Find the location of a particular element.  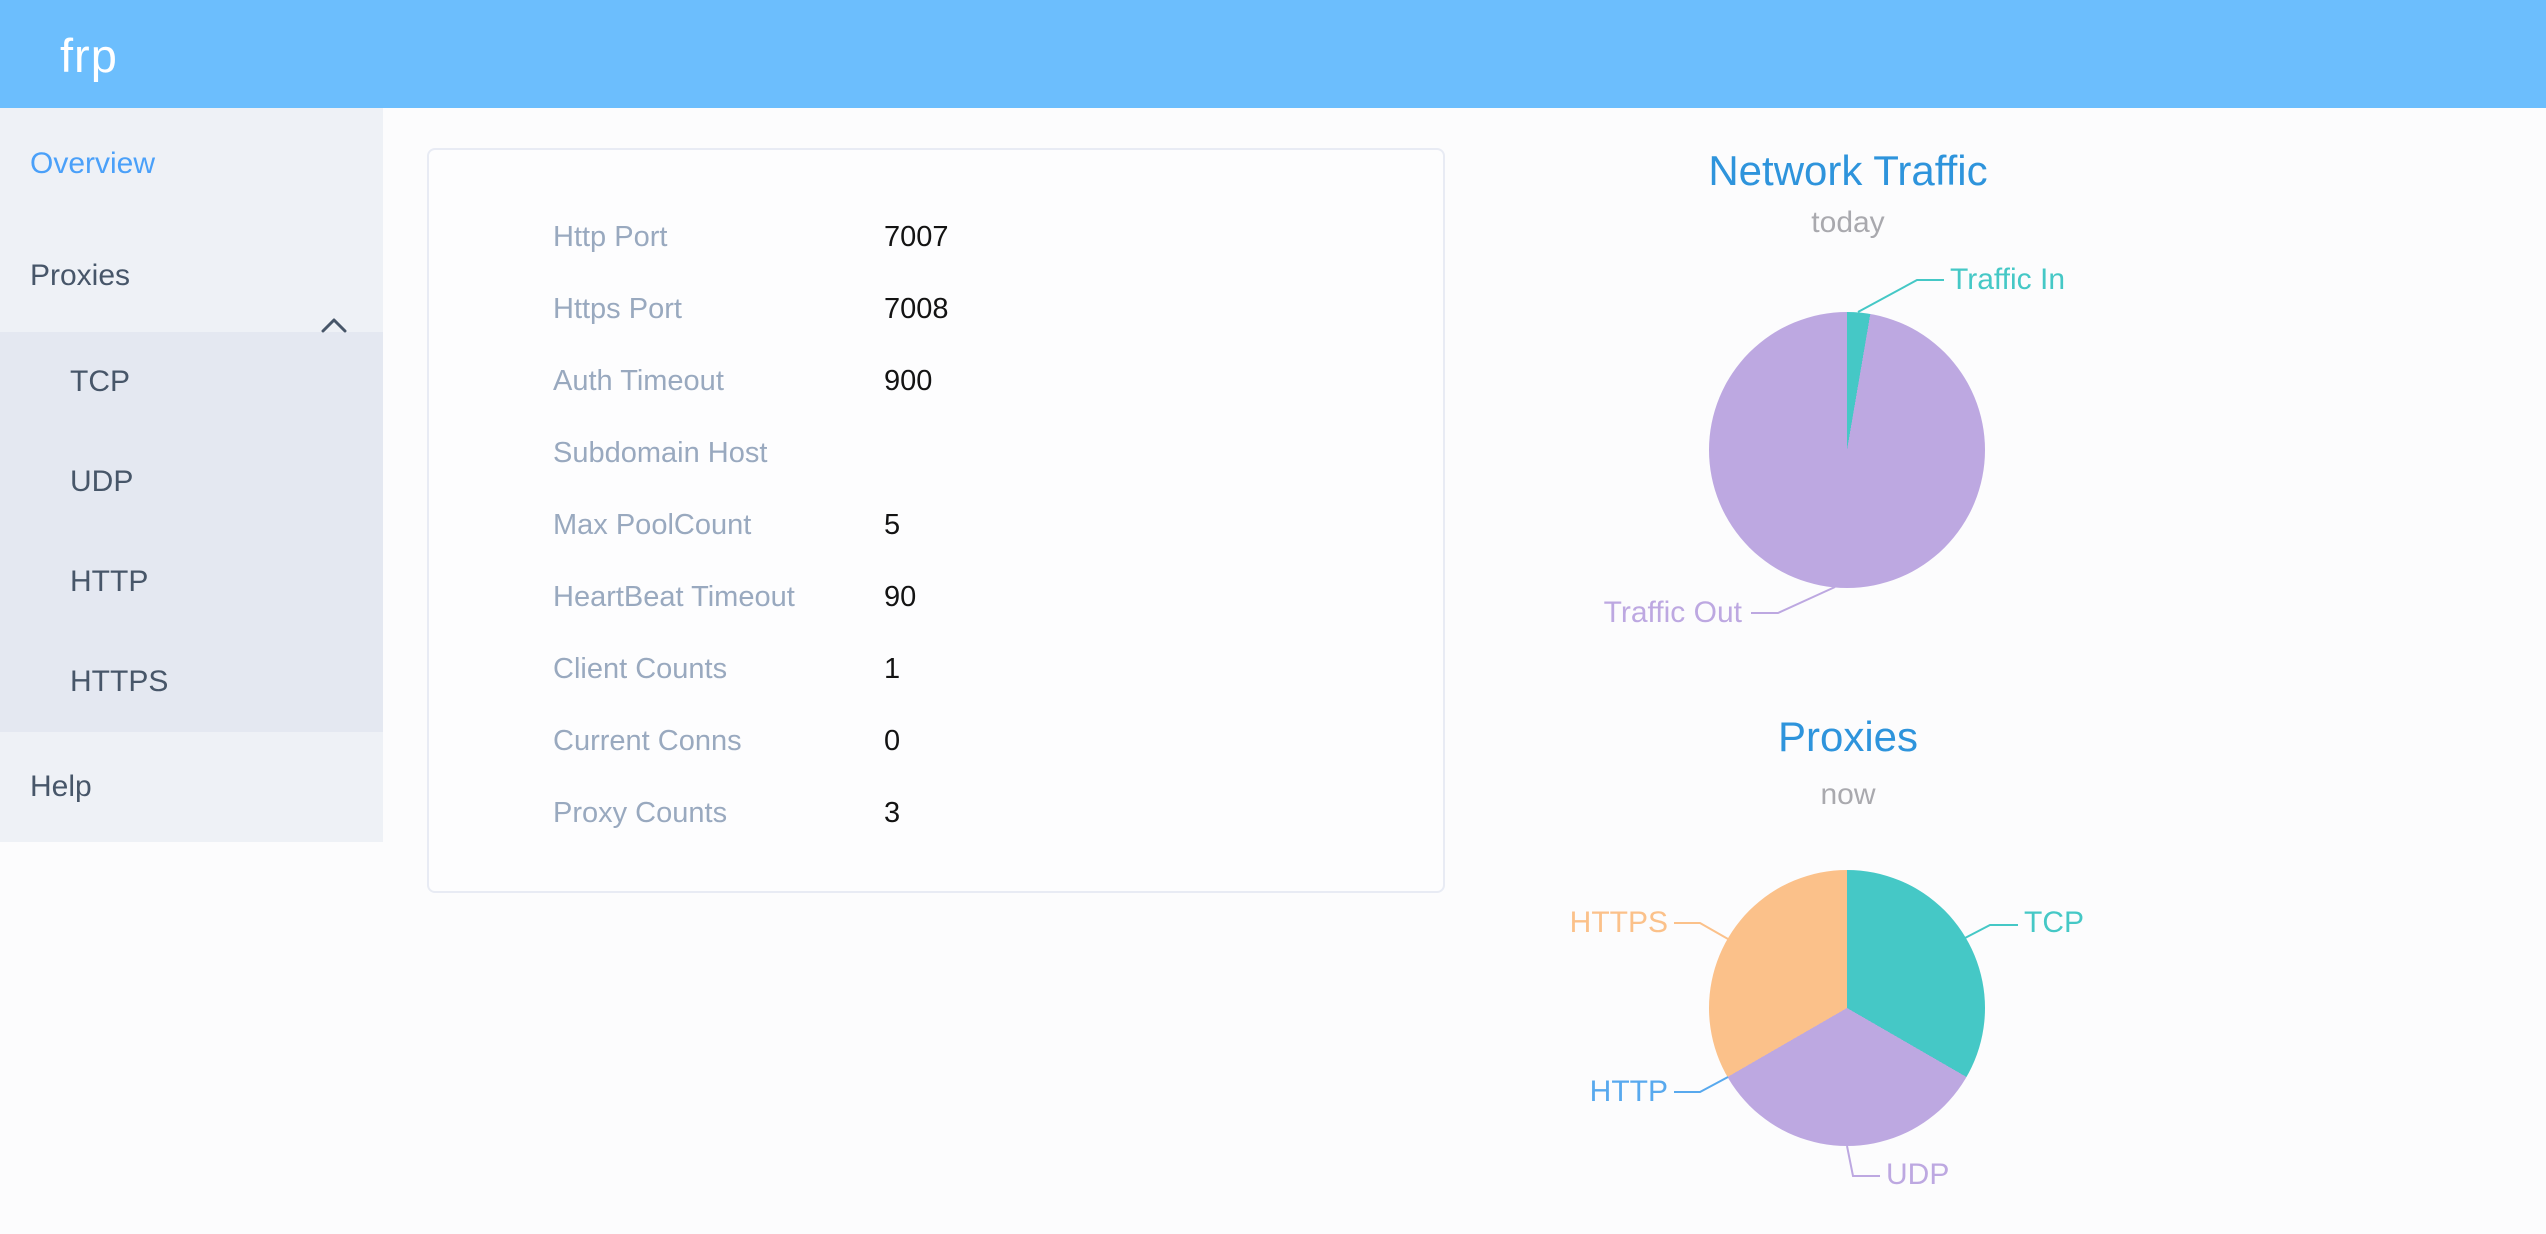

config-value: 5 is located at coordinates (892, 525).